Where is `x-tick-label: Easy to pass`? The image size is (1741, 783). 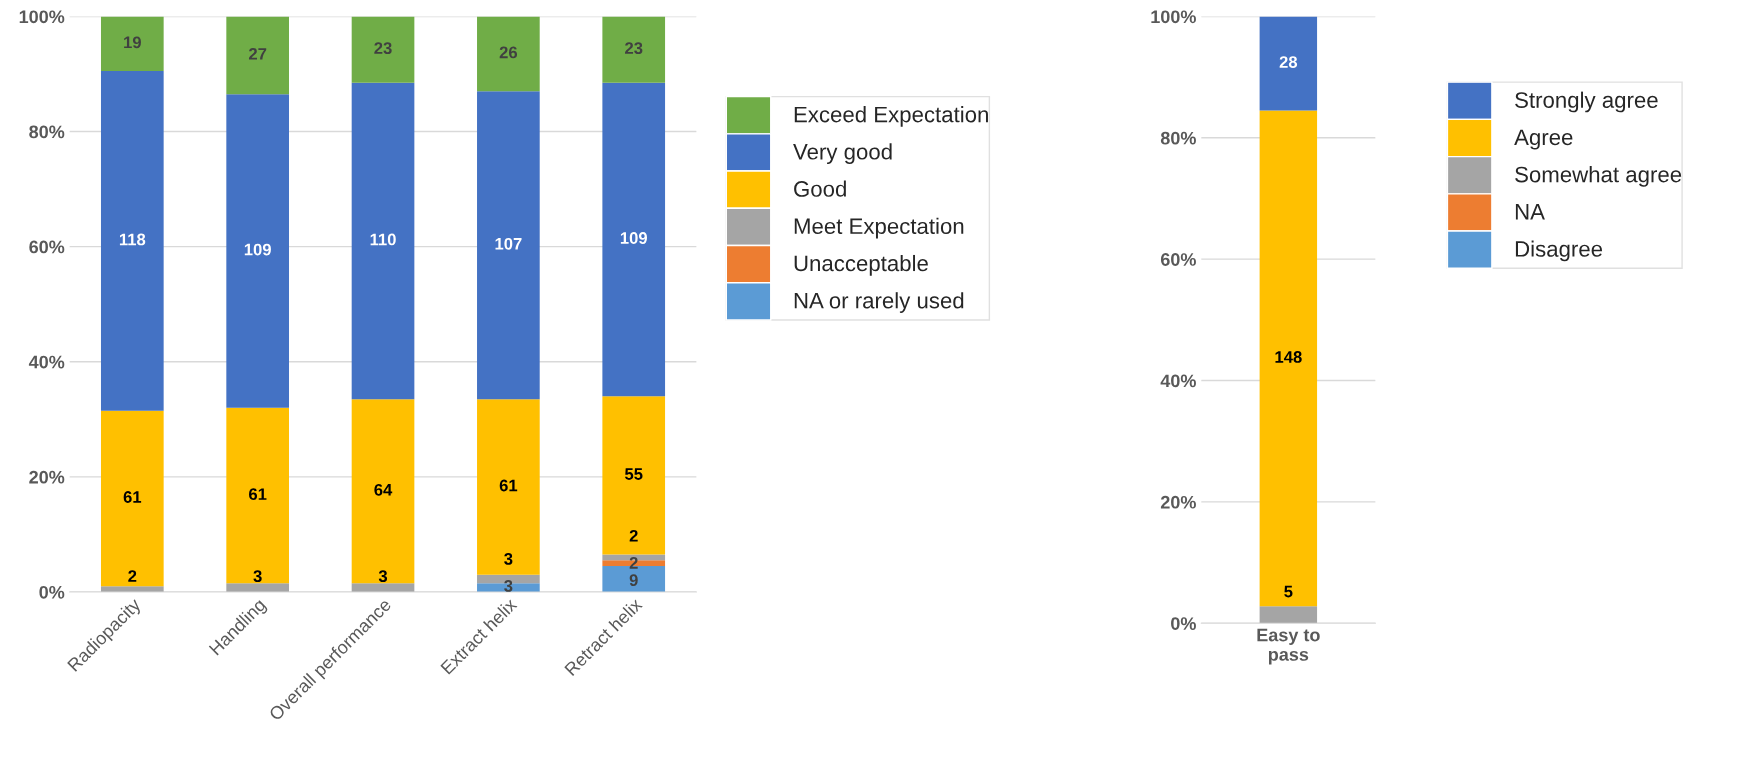
x-tick-label: Easy to pass is located at coordinates (1288, 646).